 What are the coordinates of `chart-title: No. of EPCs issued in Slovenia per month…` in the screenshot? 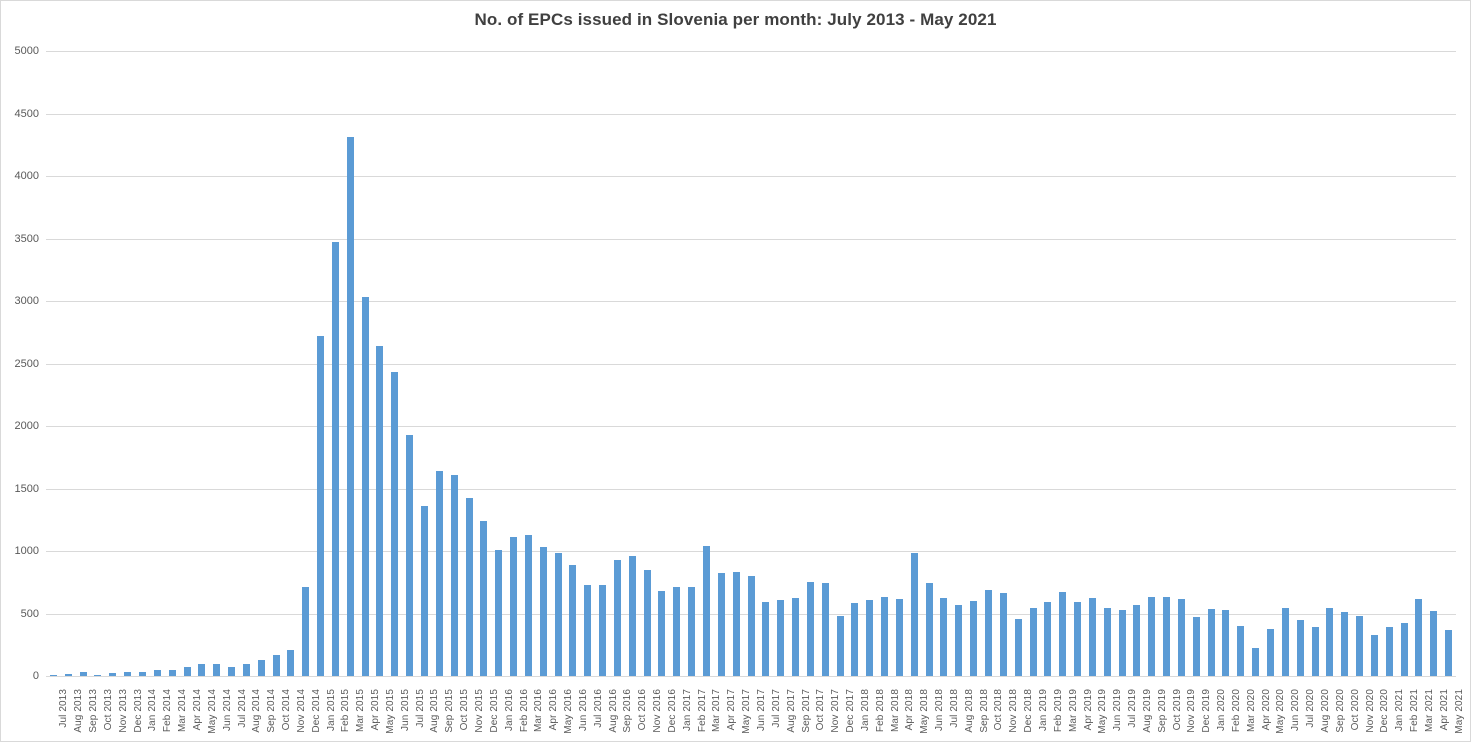 It's located at (735, 19).